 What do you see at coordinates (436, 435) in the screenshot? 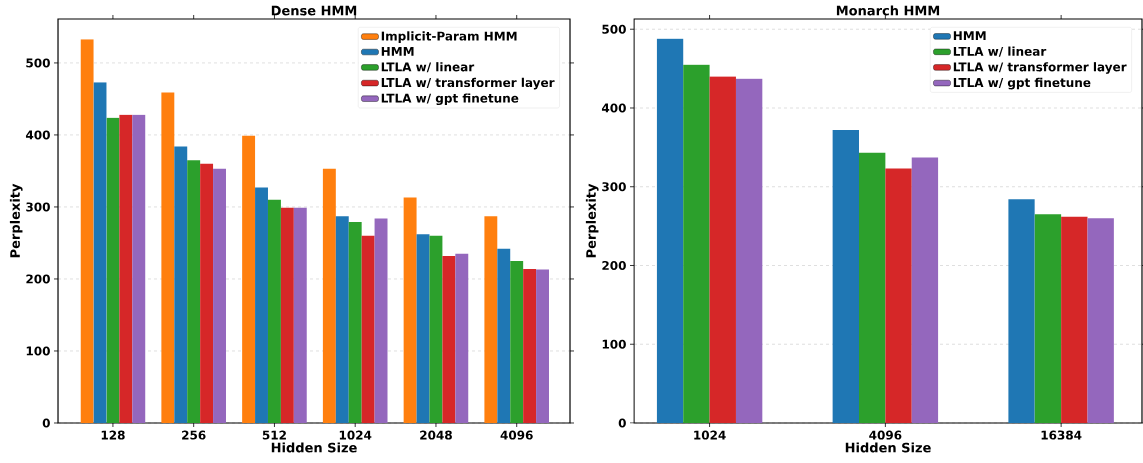
I see `x-tick-label: 2048` at bounding box center [436, 435].